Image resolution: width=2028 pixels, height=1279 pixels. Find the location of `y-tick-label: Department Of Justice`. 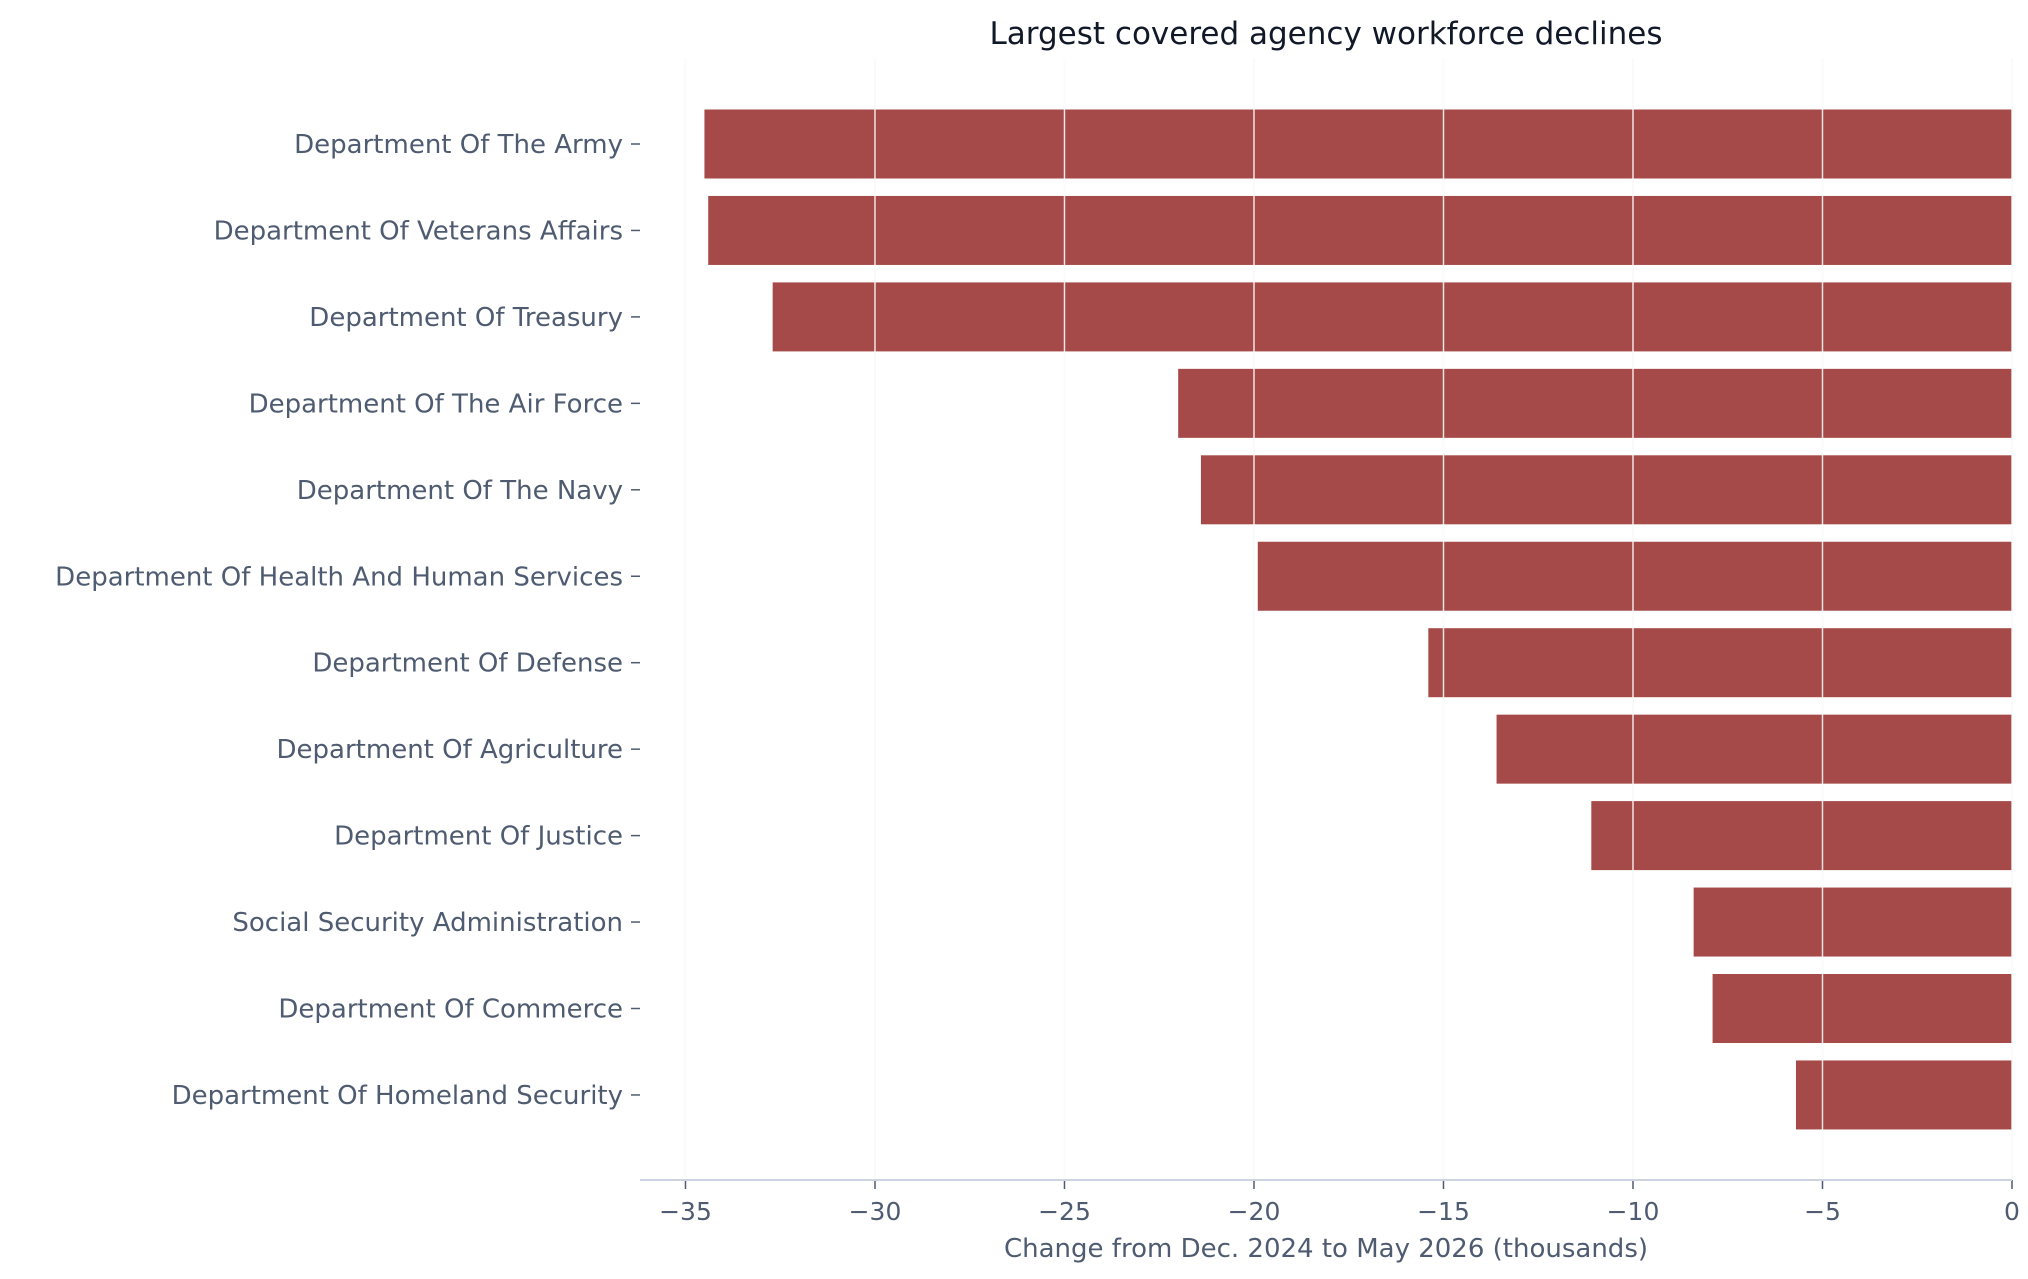

y-tick-label: Department Of Justice is located at coordinates (478, 837).